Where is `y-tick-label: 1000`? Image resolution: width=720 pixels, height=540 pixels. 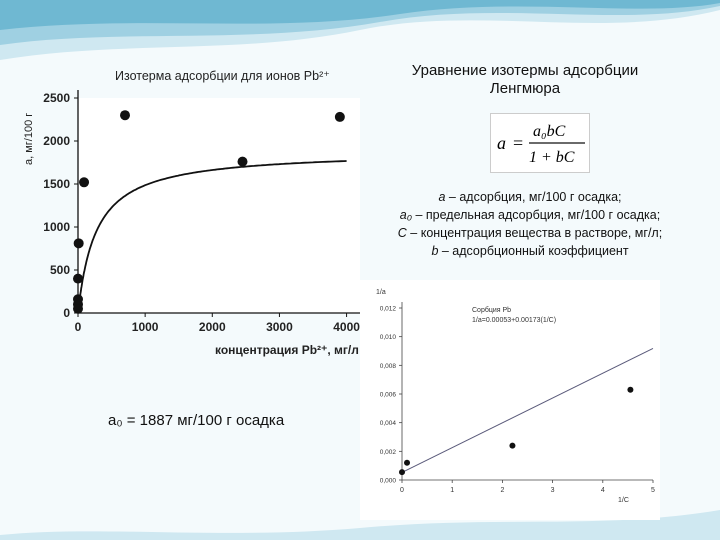 y-tick-label: 1000 is located at coordinates (56, 227).